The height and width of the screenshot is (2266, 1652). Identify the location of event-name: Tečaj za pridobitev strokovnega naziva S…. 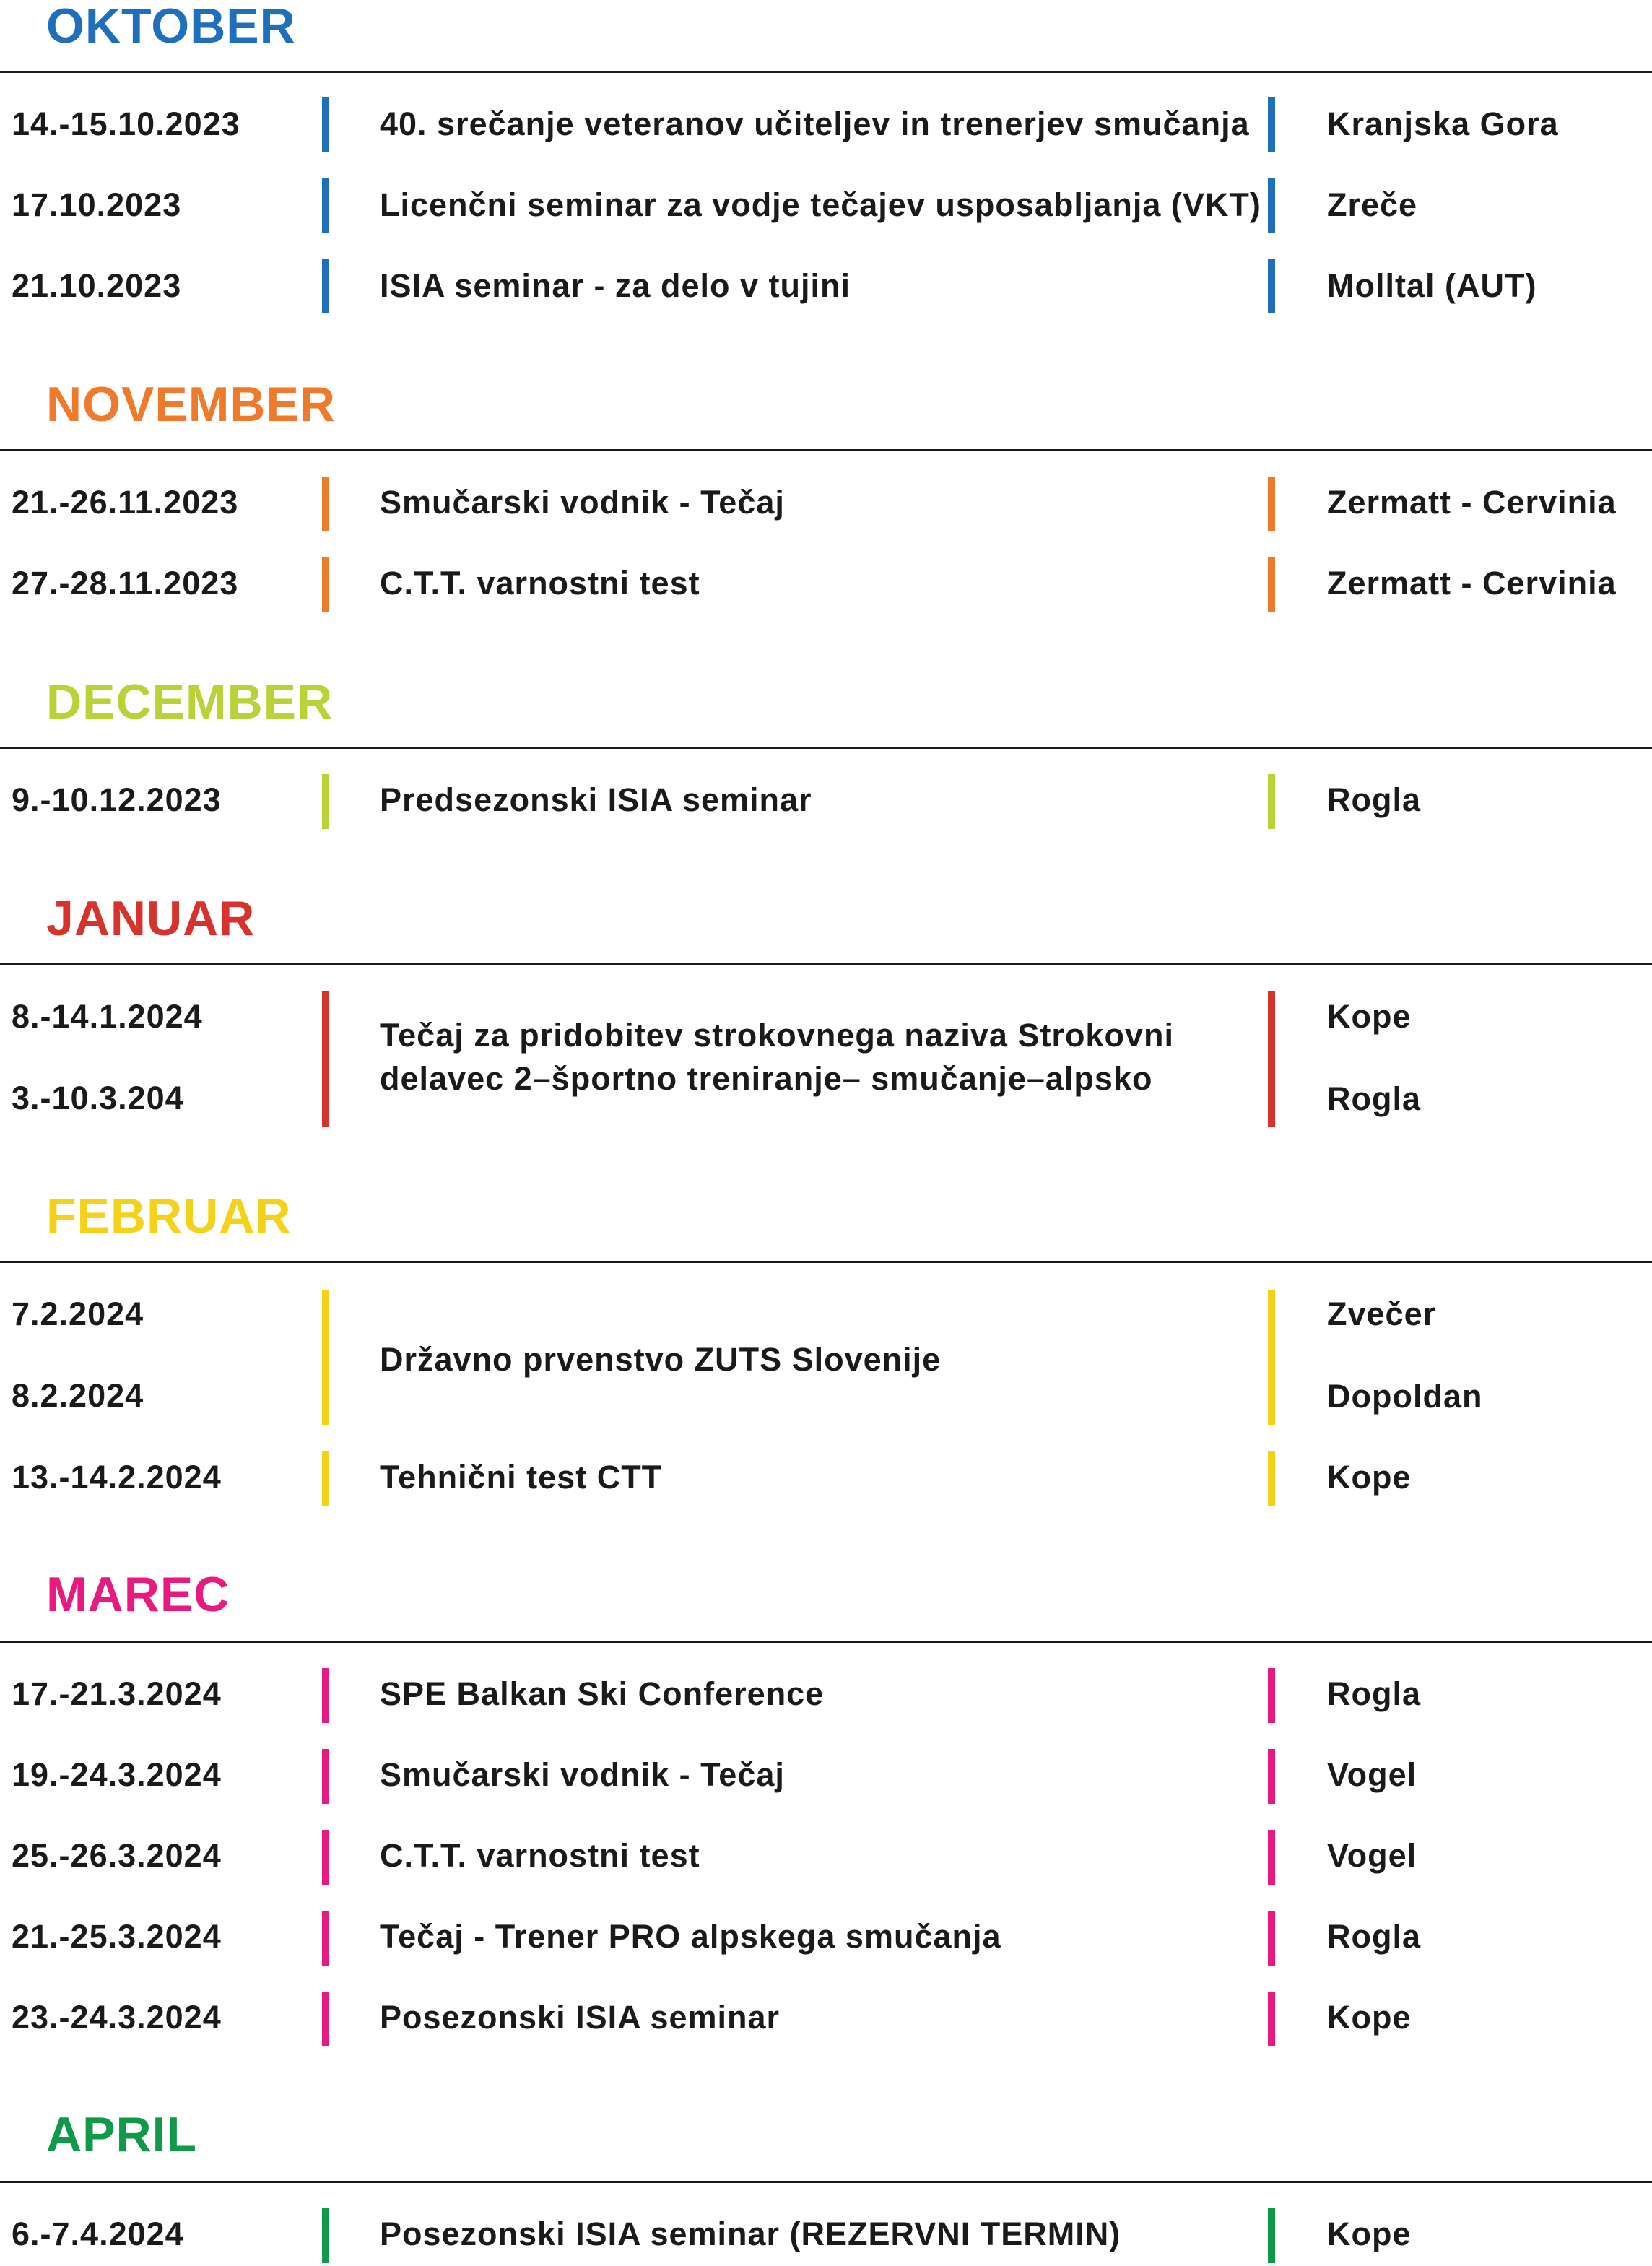
(777, 1057).